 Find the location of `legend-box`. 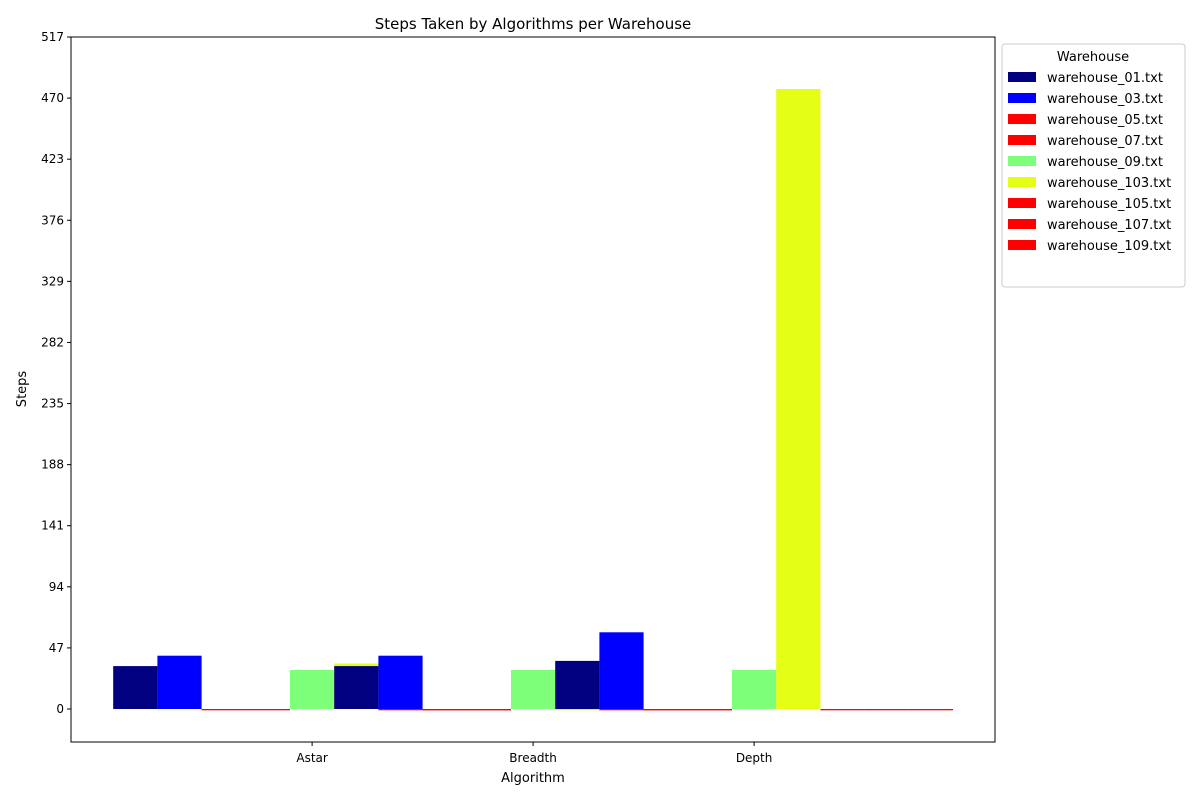

legend-box is located at coordinates (1093, 165).